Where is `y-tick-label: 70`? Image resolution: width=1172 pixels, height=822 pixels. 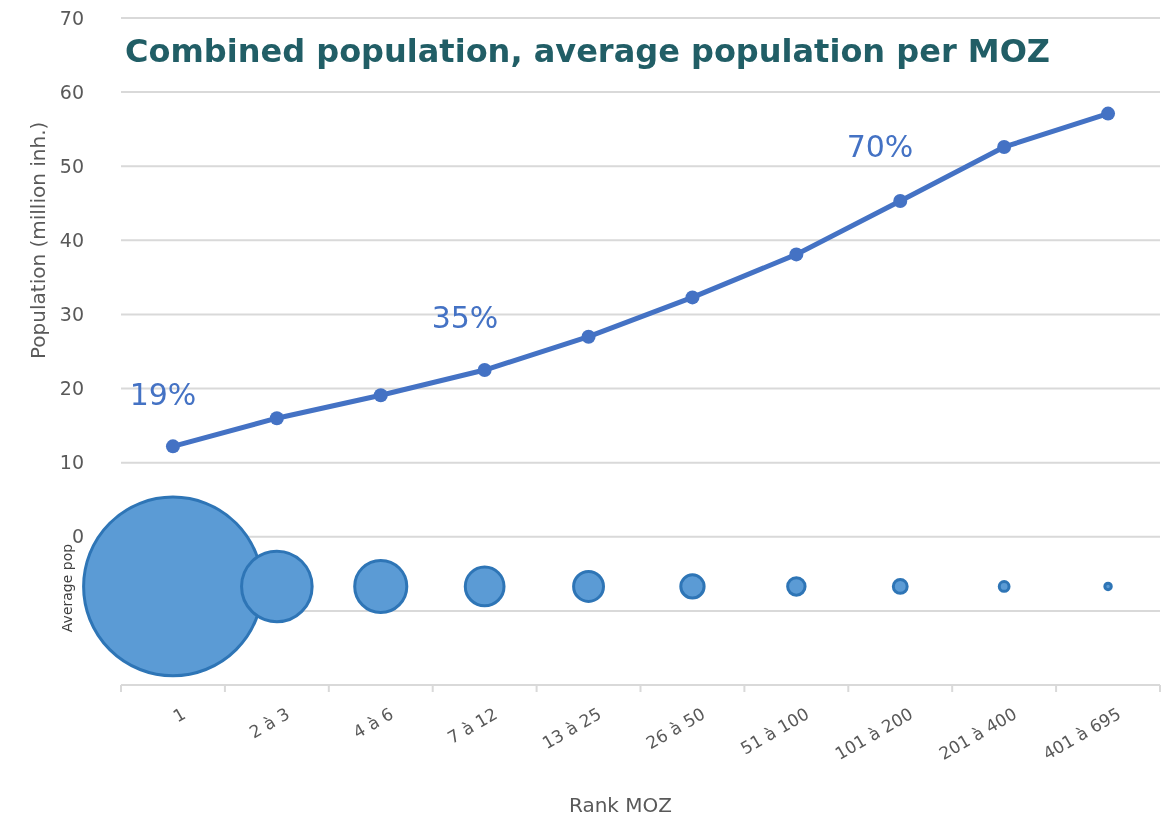 y-tick-label: 70 is located at coordinates (71, 17).